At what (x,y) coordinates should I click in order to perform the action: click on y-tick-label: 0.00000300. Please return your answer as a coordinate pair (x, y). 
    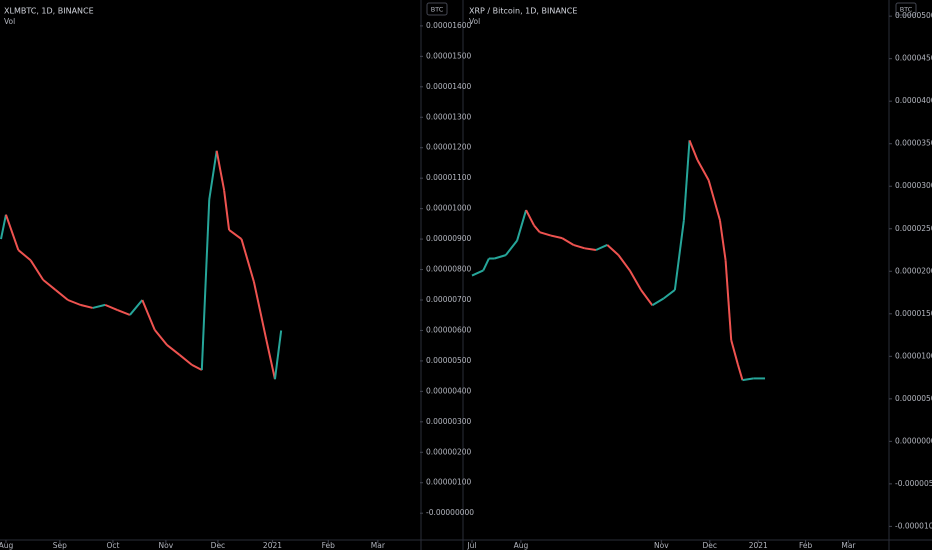
    Looking at the image, I should click on (449, 421).